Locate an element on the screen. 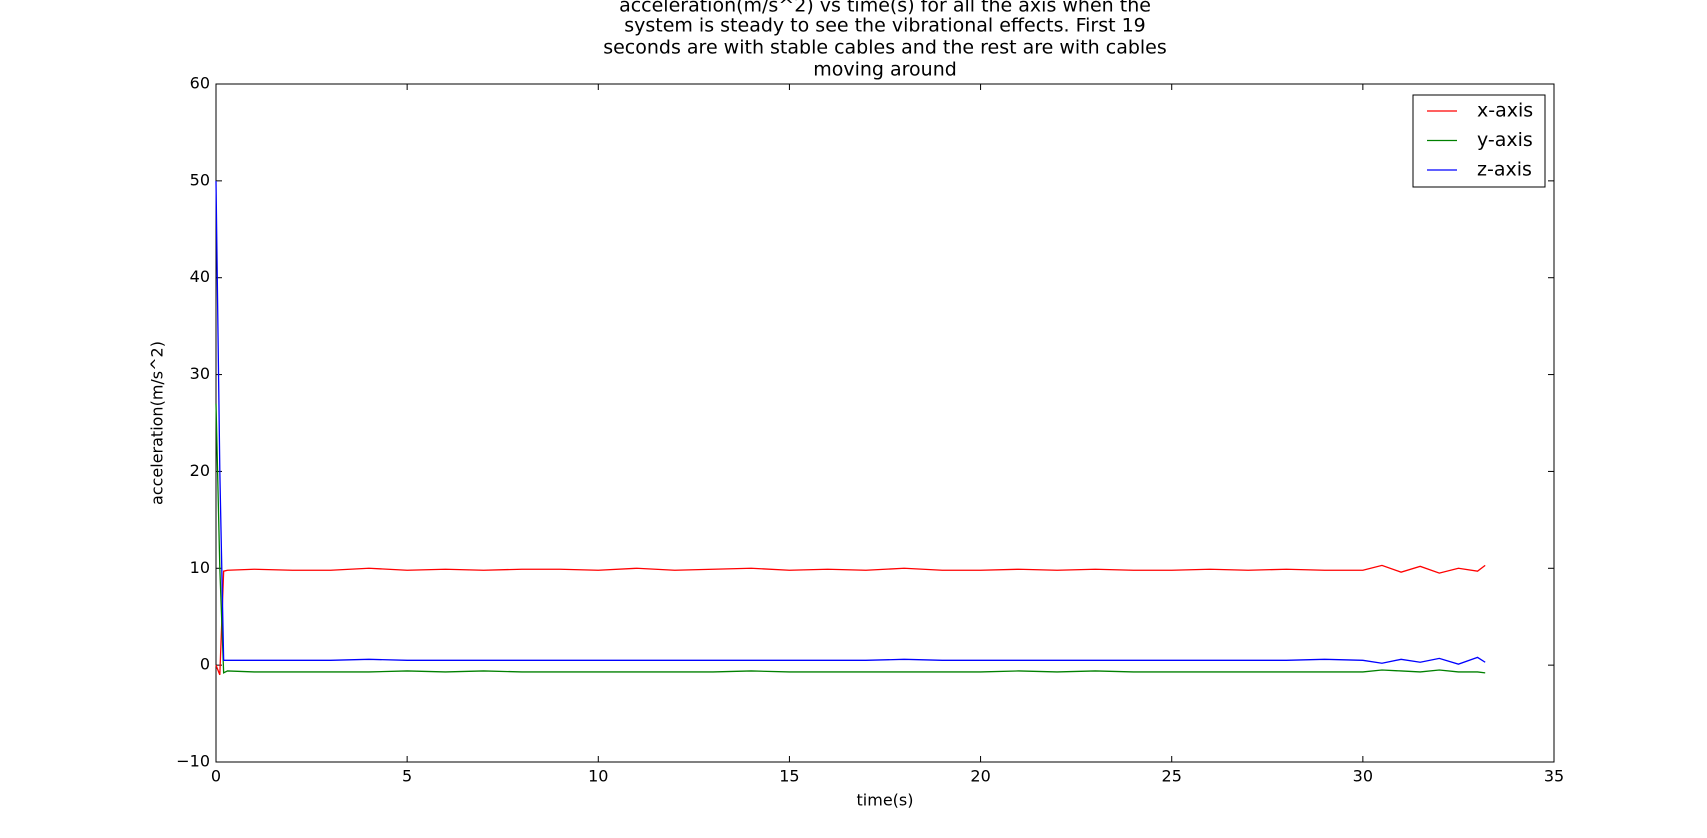 Image resolution: width=1707 pixels, height=838 pixels. data-line is located at coordinates (850, 620).